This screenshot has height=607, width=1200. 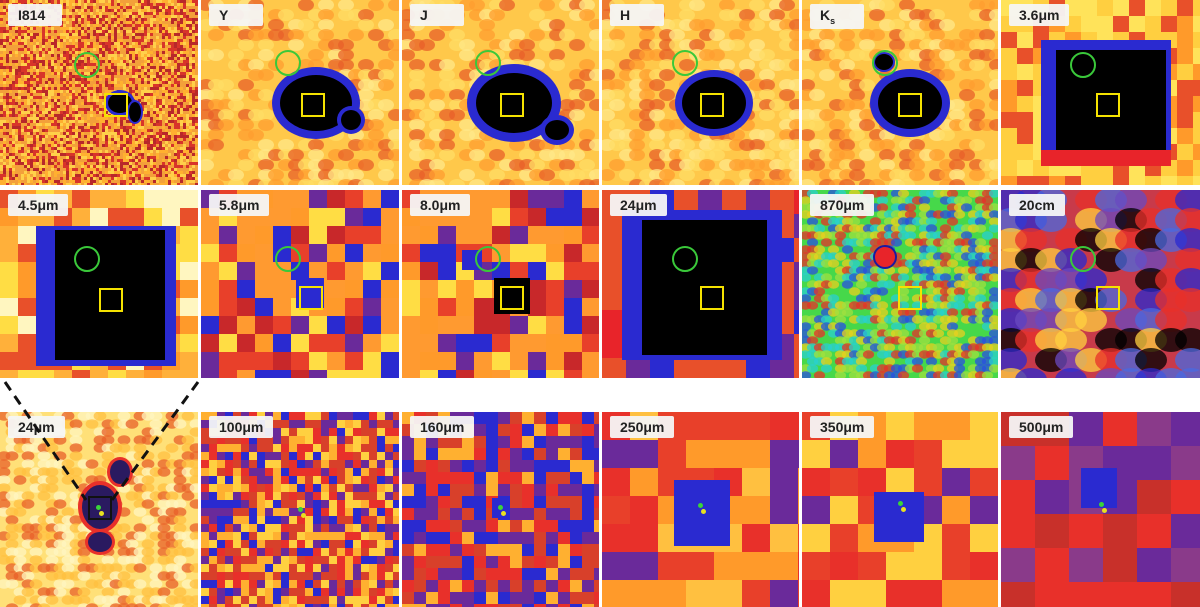 I want to click on band-label: 5.8μm, so click(x=239, y=205).